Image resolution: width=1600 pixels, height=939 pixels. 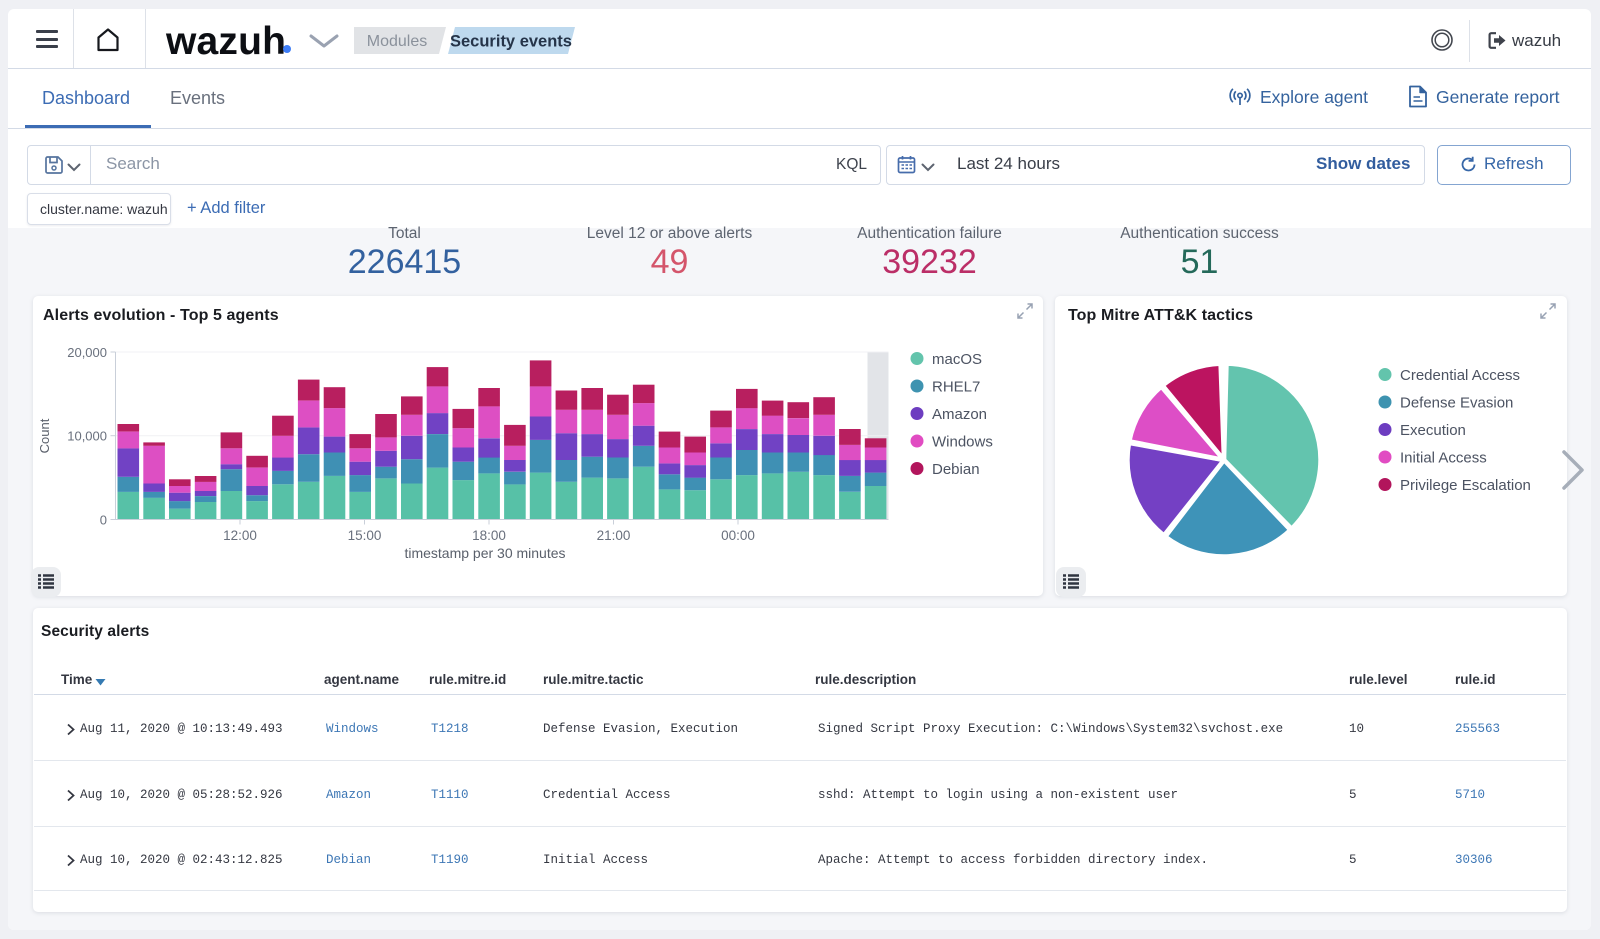 I want to click on svg-text: Credential Access, so click(x=1460, y=375).